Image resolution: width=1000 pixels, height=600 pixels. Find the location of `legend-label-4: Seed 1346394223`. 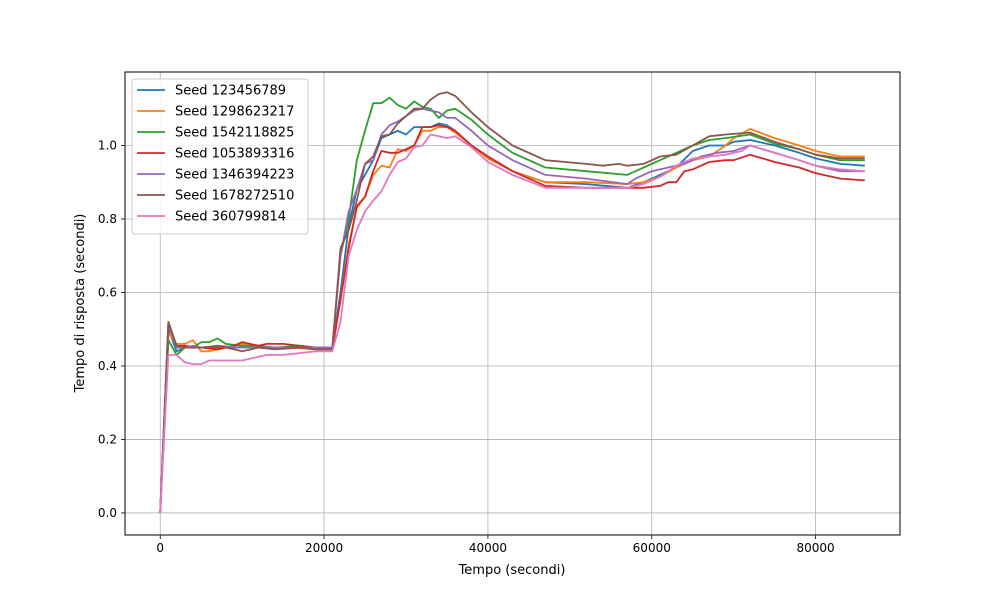

legend-label-4: Seed 1346394223 is located at coordinates (234, 175).